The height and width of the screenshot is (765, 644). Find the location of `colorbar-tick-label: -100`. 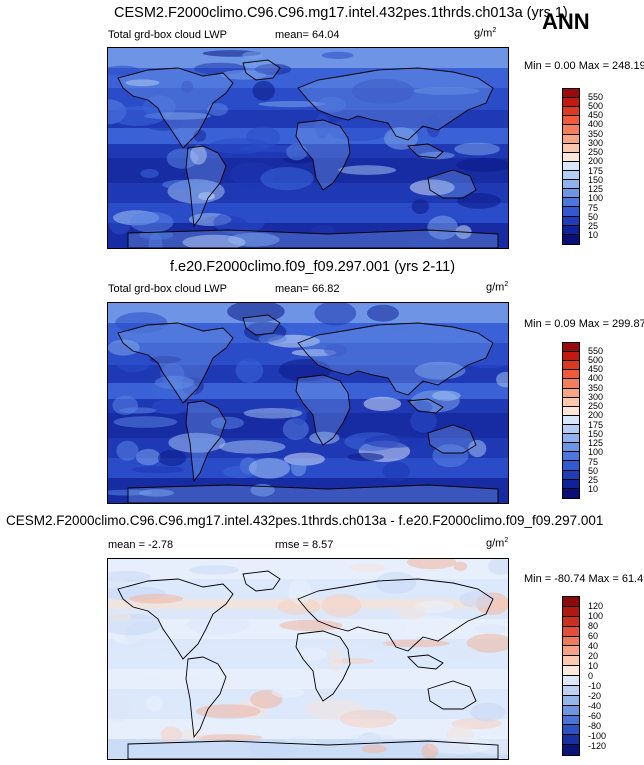

colorbar-tick-label: -100 is located at coordinates (597, 735).